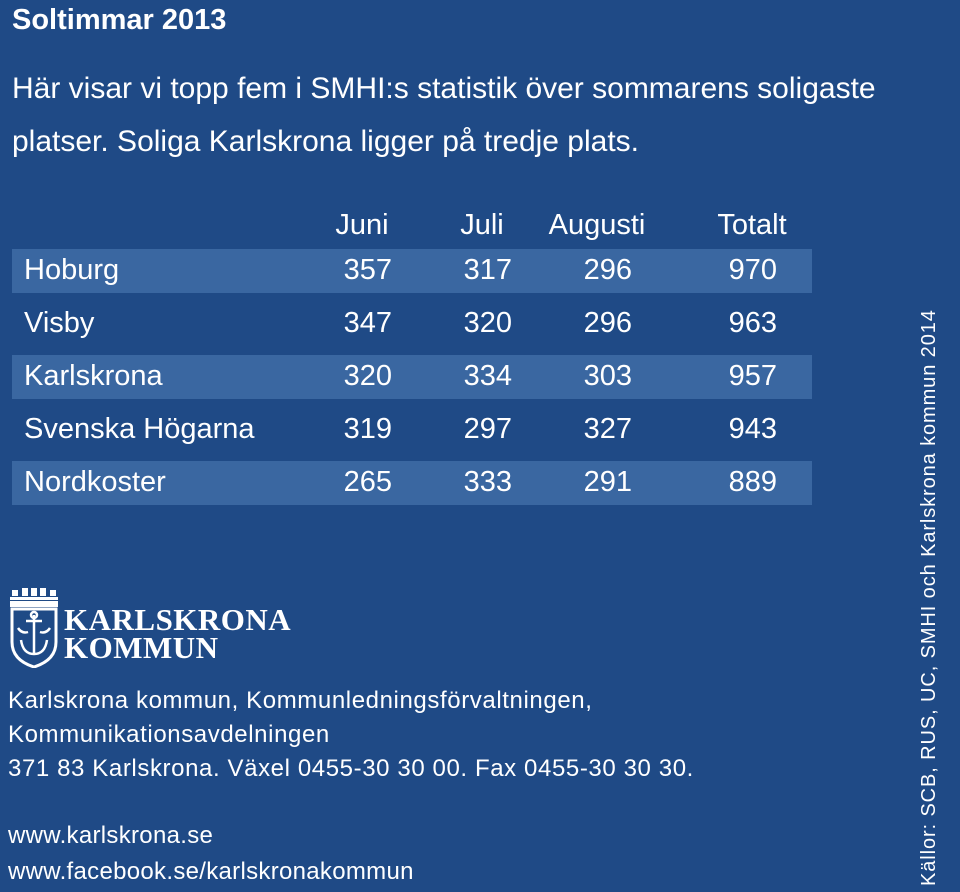 Image resolution: width=960 pixels, height=892 pixels. What do you see at coordinates (93, 376) in the screenshot?
I see `place-name: Karlskrona` at bounding box center [93, 376].